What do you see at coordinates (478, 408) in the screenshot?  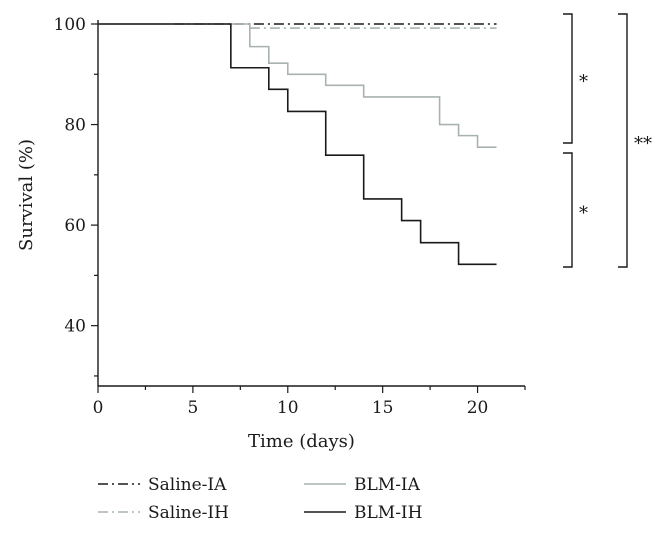 I see `x-tick-label: 20` at bounding box center [478, 408].